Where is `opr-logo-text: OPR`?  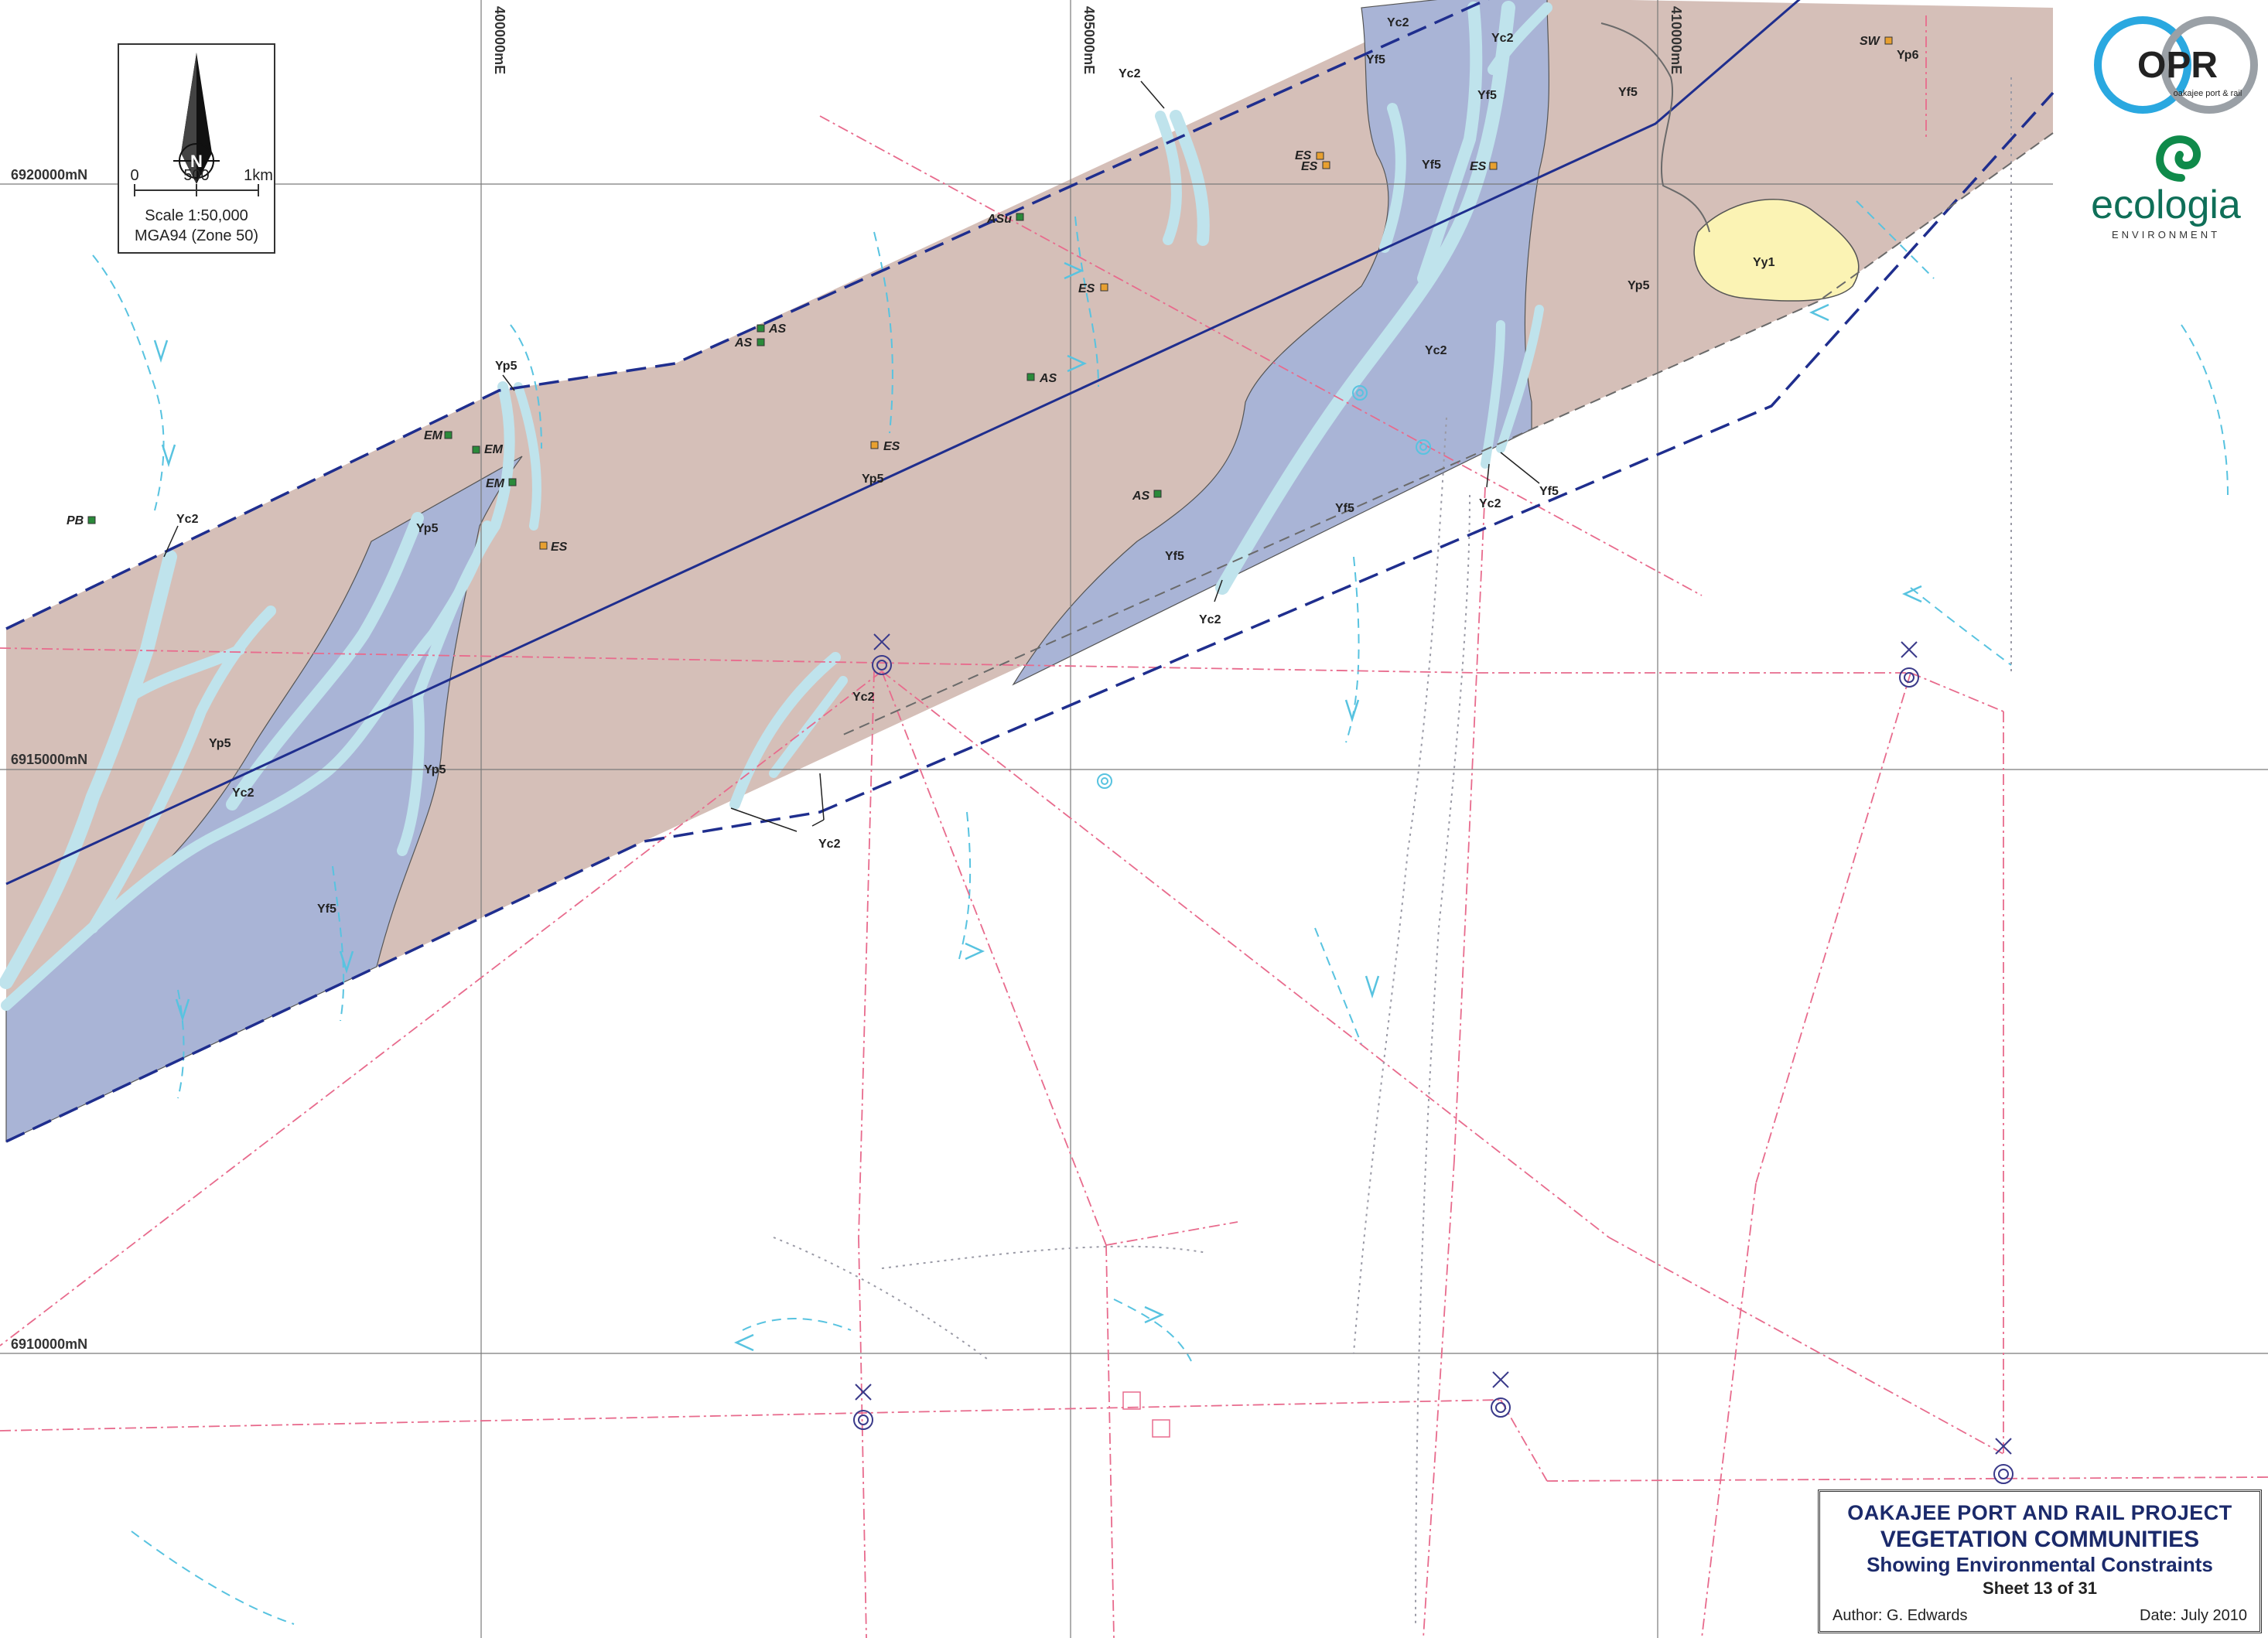
opr-logo-text: OPR is located at coordinates (2178, 65).